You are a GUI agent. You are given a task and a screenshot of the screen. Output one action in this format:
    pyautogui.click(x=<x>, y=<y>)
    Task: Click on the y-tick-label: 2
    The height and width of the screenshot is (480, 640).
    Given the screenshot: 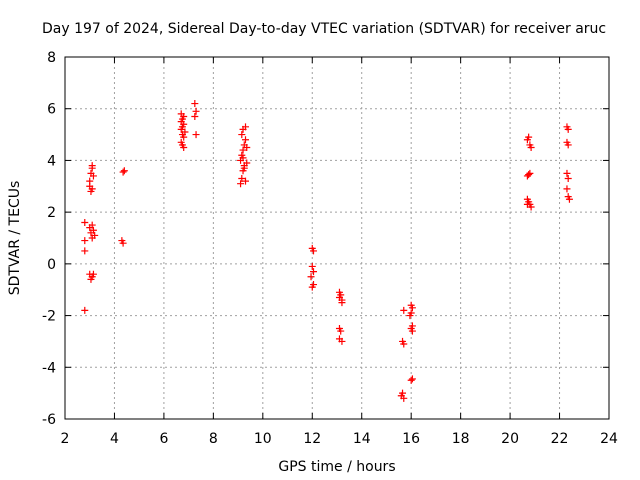 What is the action you would take?
    pyautogui.click(x=51, y=213)
    